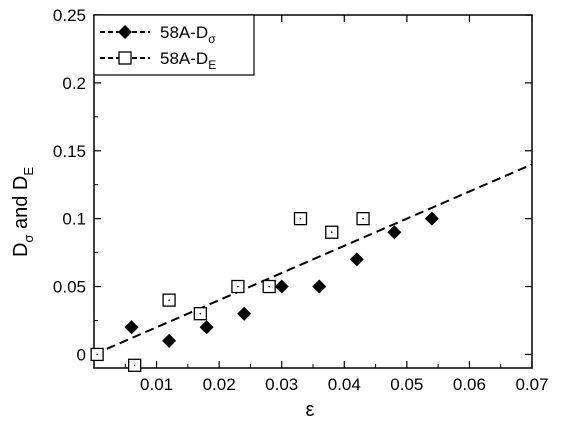 Image resolution: width=562 pixels, height=427 pixels. I want to click on x-tick-label: 0.03, so click(281, 384).